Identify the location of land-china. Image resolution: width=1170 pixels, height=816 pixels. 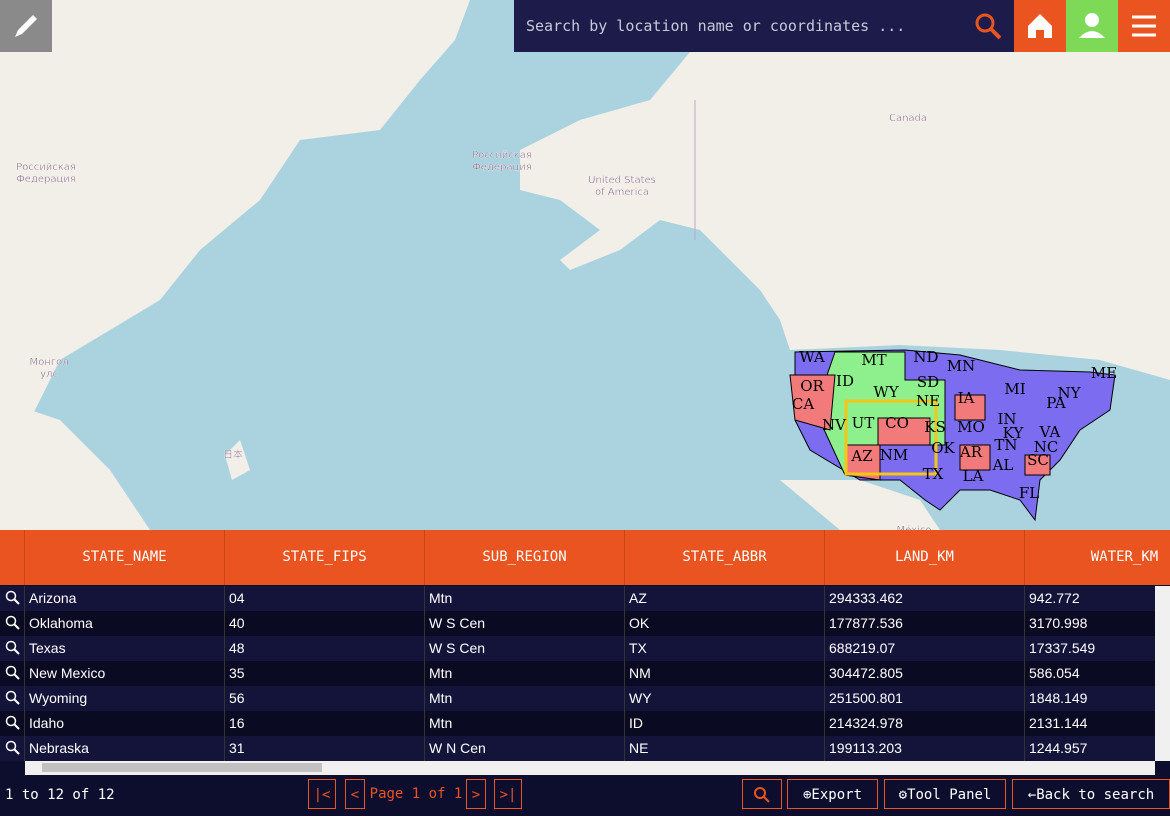
(75, 465).